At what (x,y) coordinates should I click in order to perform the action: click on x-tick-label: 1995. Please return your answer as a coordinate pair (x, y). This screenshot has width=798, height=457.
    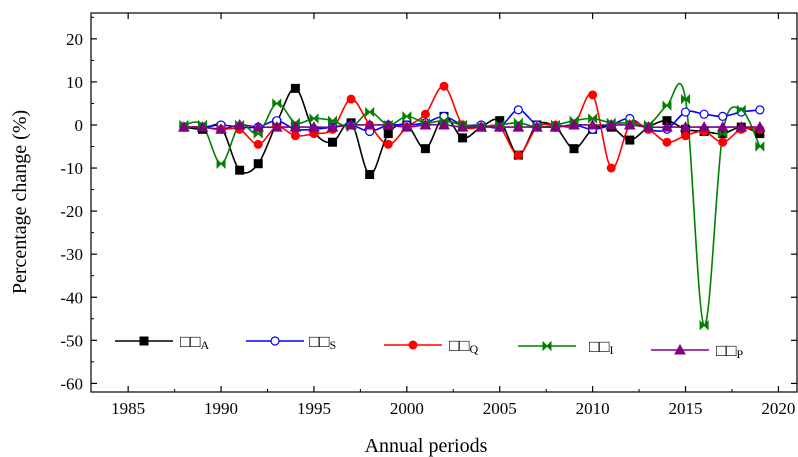
    Looking at the image, I should click on (314, 408).